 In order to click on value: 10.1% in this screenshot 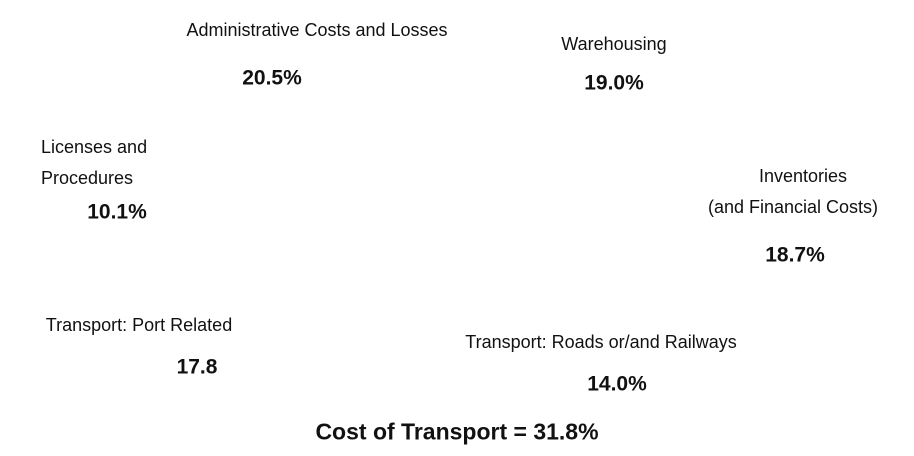, I will do `click(117, 212)`.